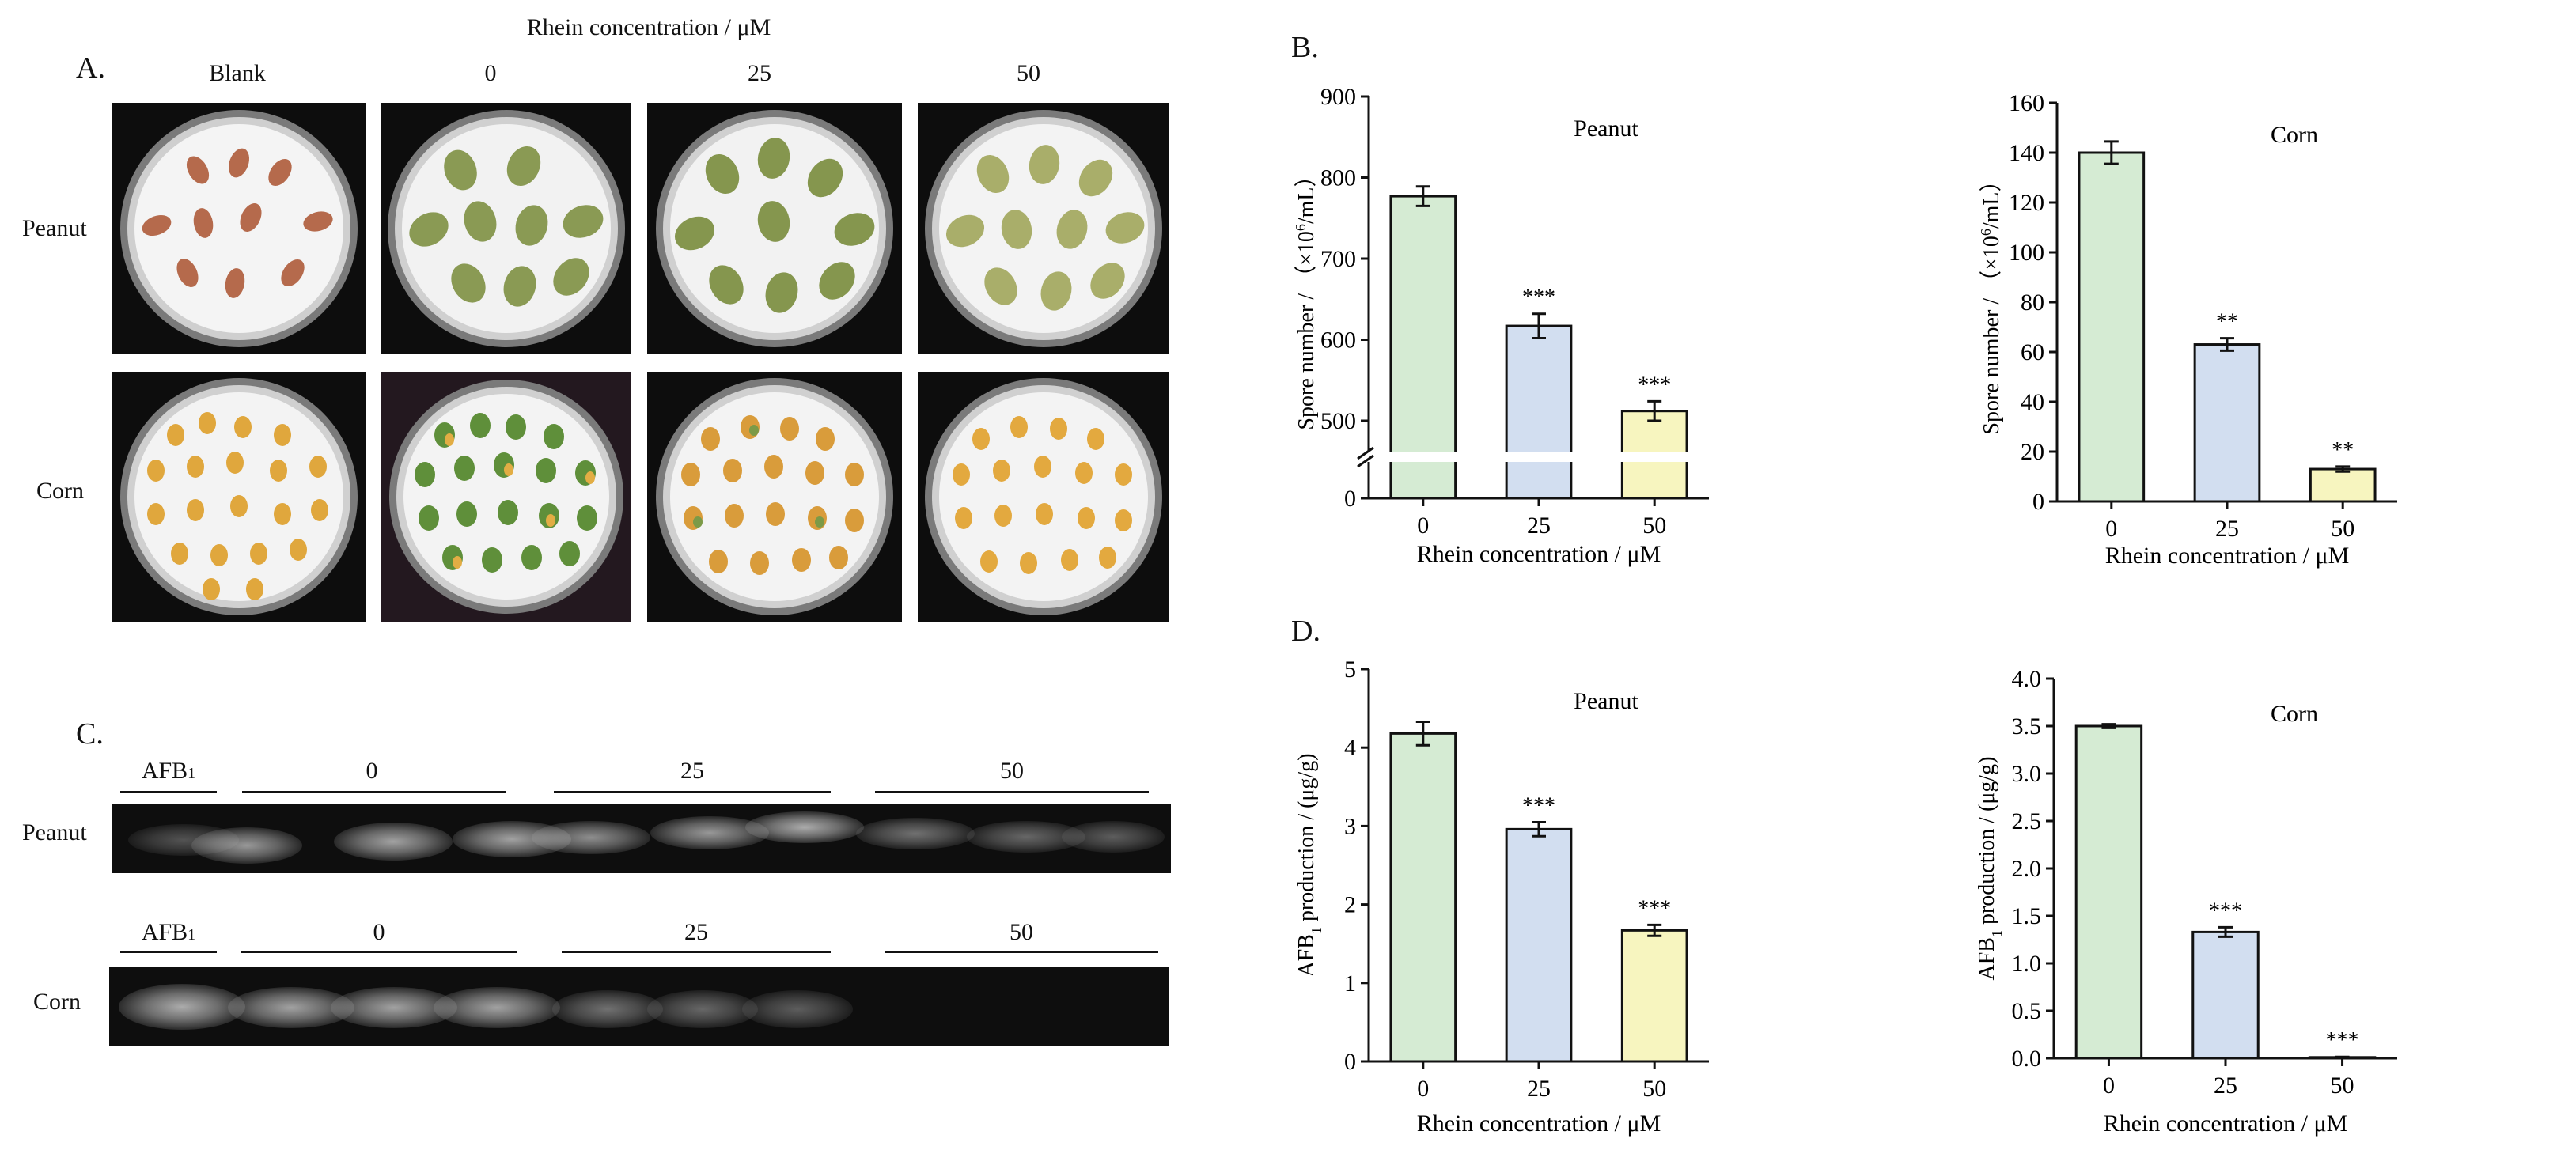 This screenshot has height=1150, width=2576. What do you see at coordinates (1350, 748) in the screenshot?
I see `y-tick-label: 4` at bounding box center [1350, 748].